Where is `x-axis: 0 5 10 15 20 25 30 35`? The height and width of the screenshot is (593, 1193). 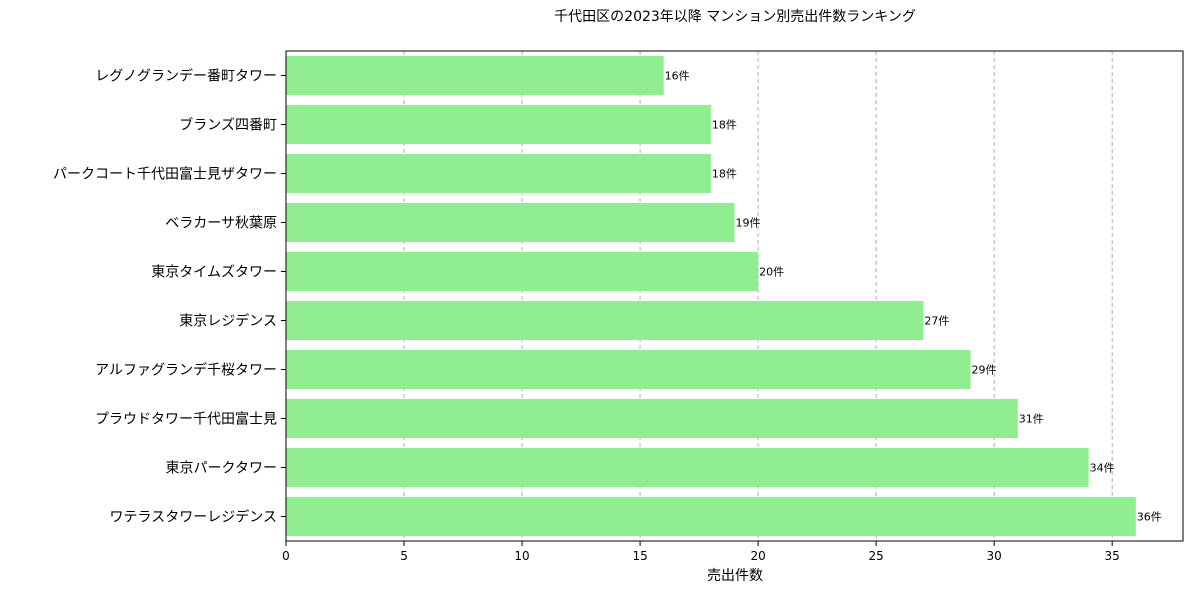 x-axis: 0 5 10 15 20 25 30 35 is located at coordinates (701, 552).